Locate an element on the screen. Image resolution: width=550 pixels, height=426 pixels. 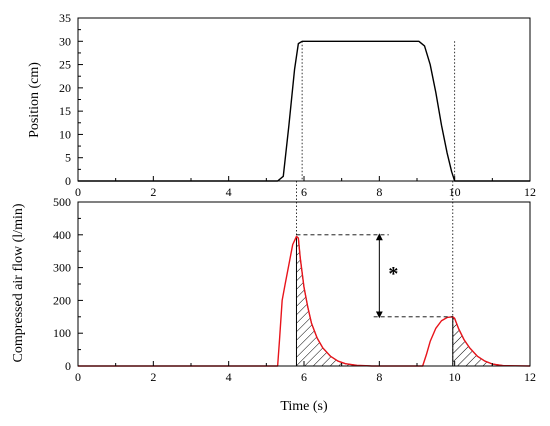
y-tick-label: 200 is located at coordinates (62, 300).